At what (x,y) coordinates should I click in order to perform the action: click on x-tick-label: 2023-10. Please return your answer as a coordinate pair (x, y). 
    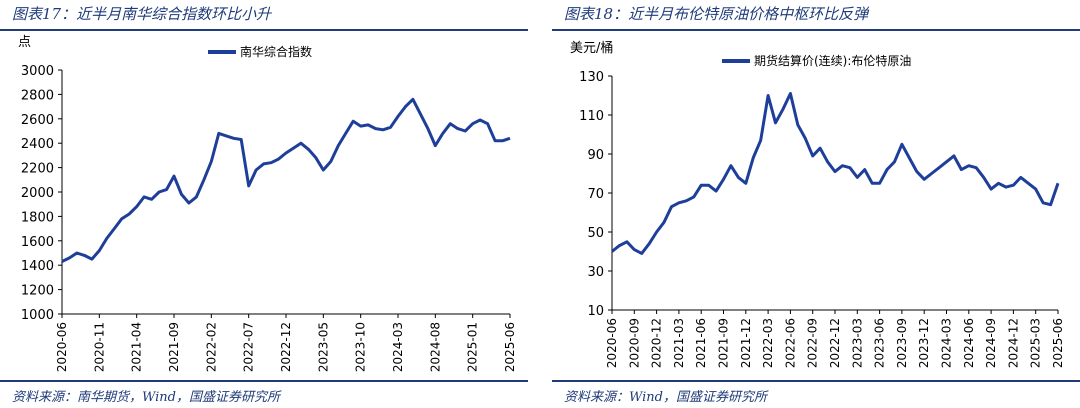
    Looking at the image, I should click on (361, 347).